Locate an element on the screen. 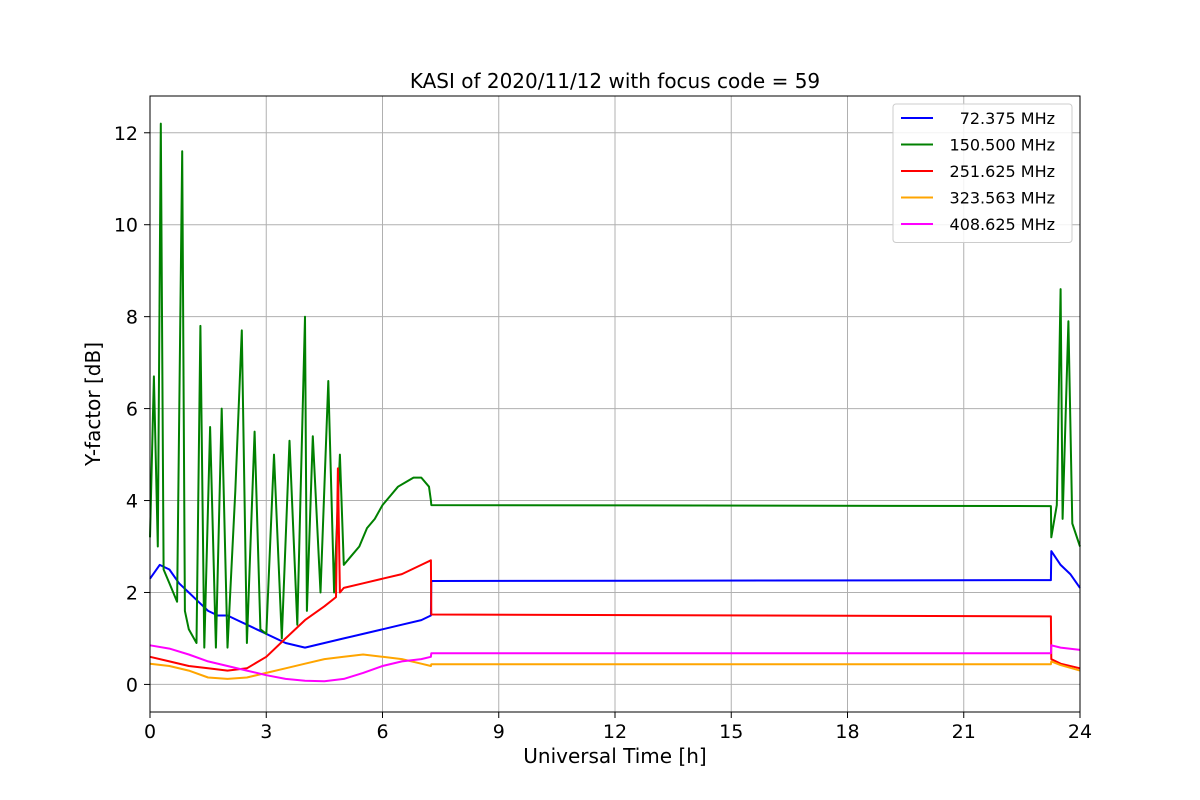 The width and height of the screenshot is (1200, 800). x-tick-label: 0 is located at coordinates (150, 732).